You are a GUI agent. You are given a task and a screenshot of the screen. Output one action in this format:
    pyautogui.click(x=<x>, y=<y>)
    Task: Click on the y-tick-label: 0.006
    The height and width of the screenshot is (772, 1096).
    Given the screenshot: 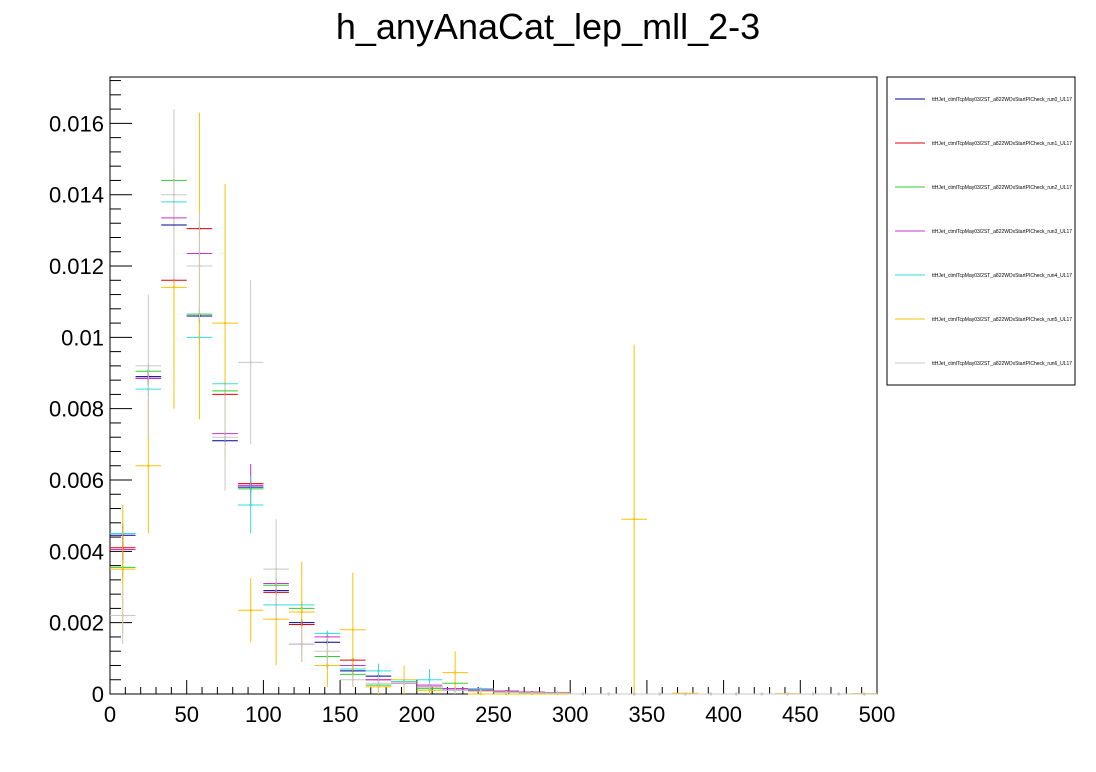 What is the action you would take?
    pyautogui.click(x=76, y=480)
    